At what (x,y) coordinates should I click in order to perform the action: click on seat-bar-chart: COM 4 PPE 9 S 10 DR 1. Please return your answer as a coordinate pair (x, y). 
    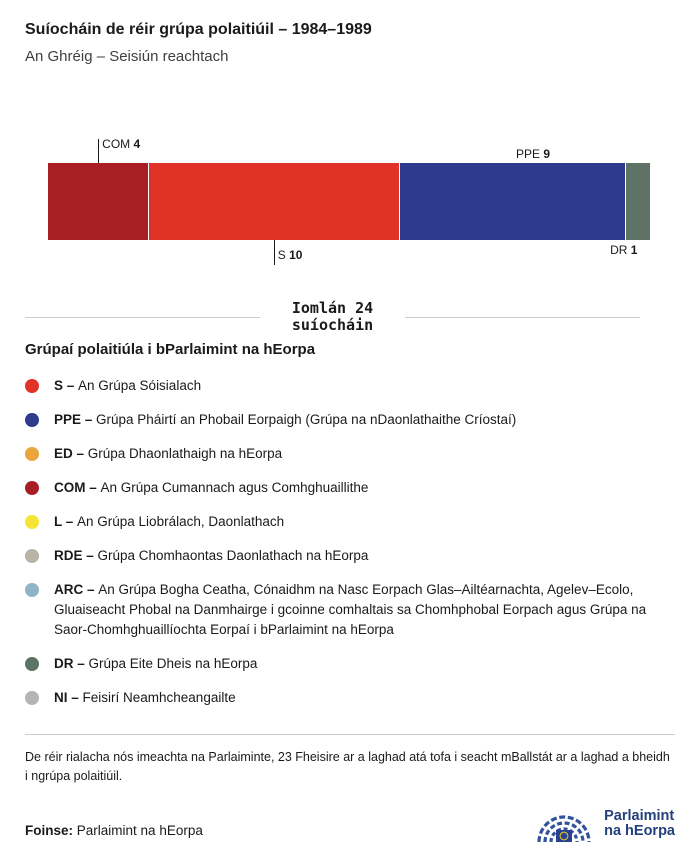
    Looking at the image, I should click on (349, 196).